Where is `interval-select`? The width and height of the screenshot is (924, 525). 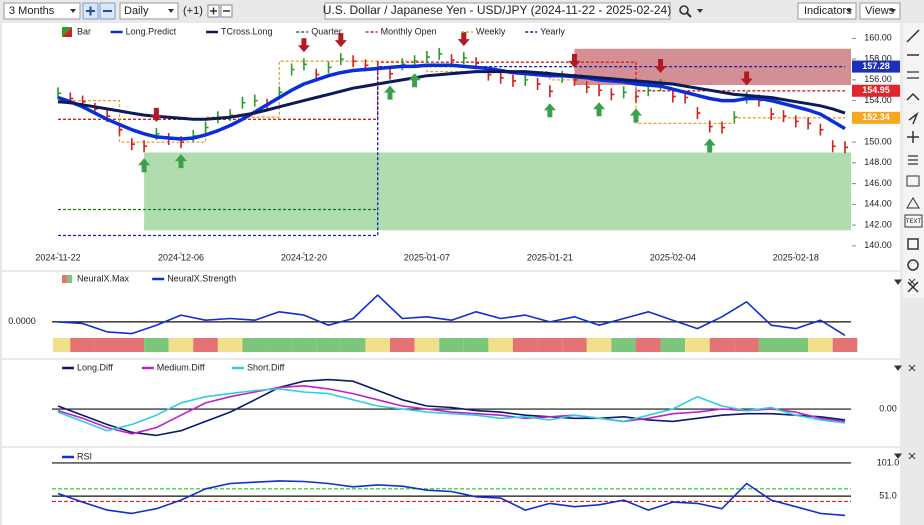 interval-select is located at coordinates (149, 11).